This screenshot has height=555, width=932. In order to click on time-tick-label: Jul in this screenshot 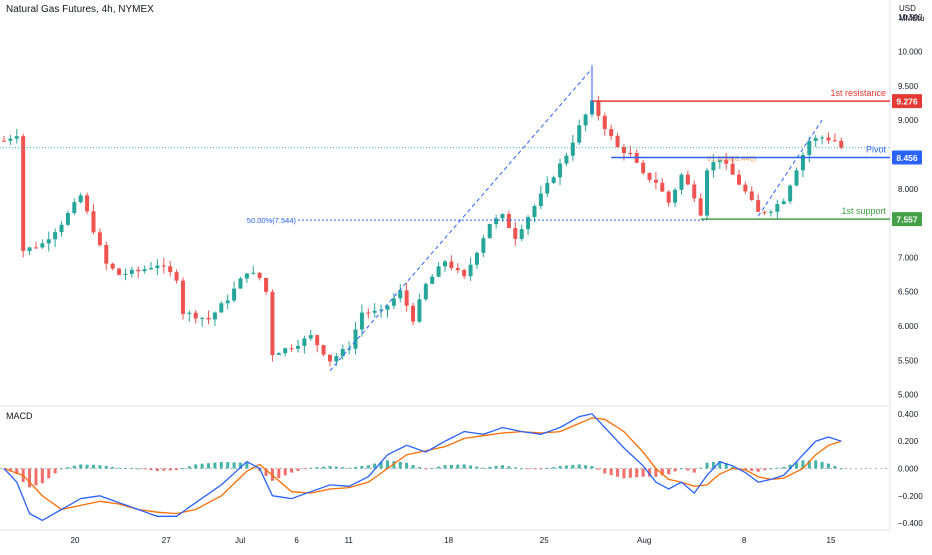, I will do `click(240, 540)`.